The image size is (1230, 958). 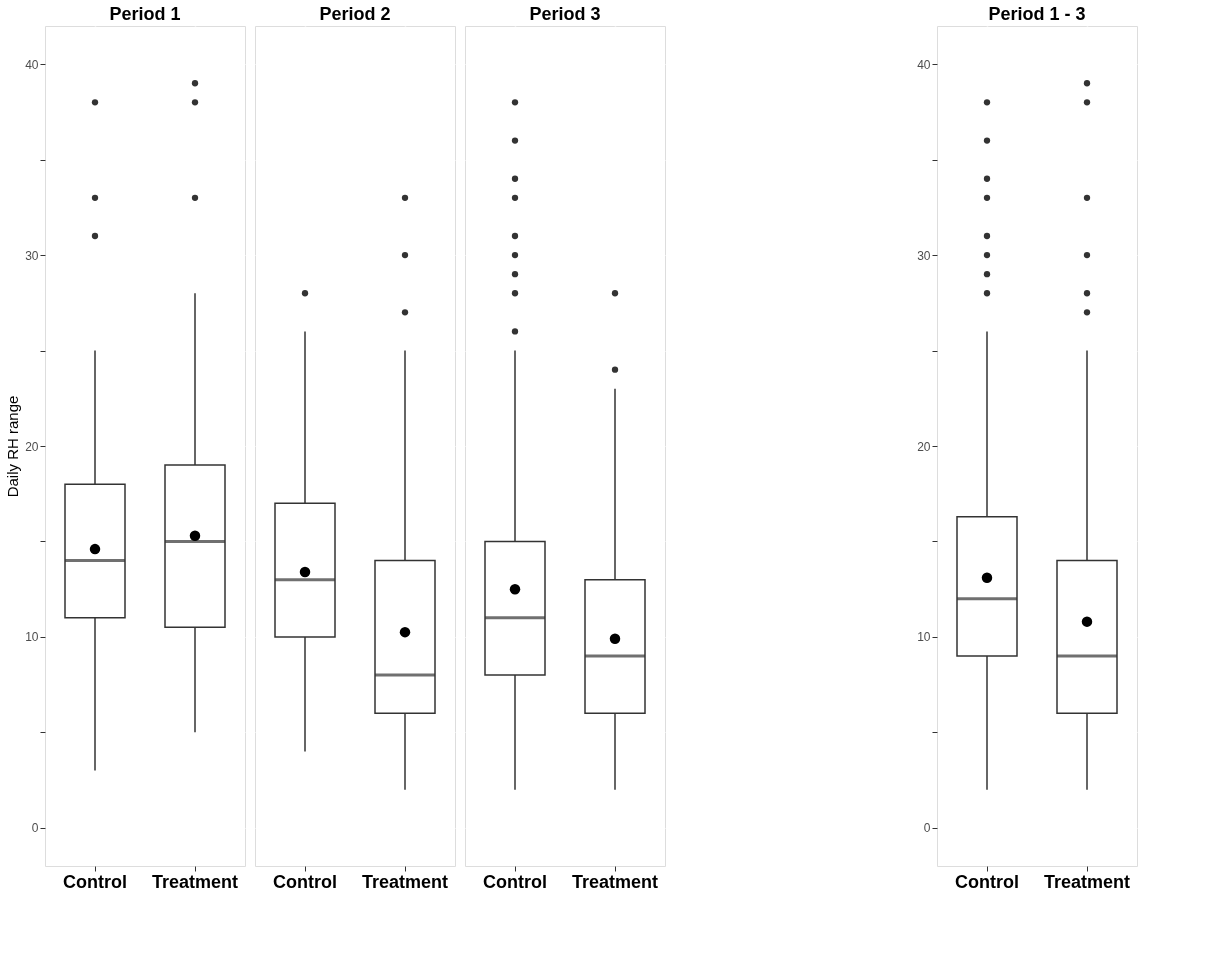 I want to click on y-axis-title: Daily RH range, so click(x=13, y=446).